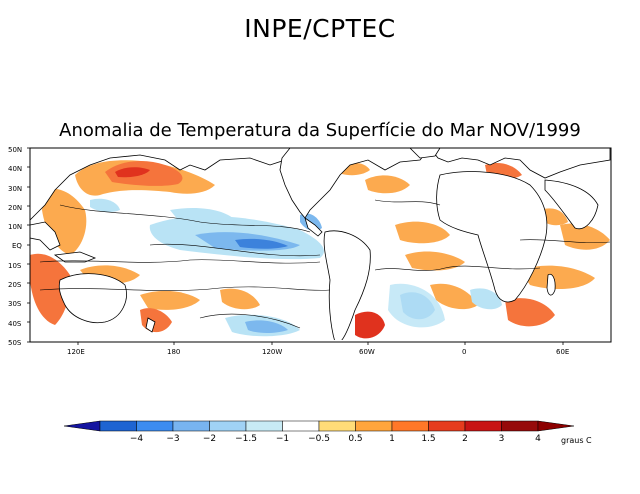  Describe the element at coordinates (454, 296) in the screenshot. I see `warm-region-s-atlantic` at that location.